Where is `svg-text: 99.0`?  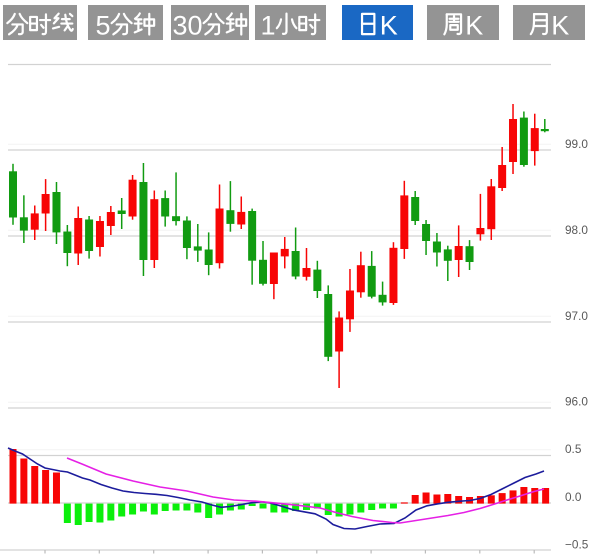
svg-text: 99.0 is located at coordinates (576, 144).